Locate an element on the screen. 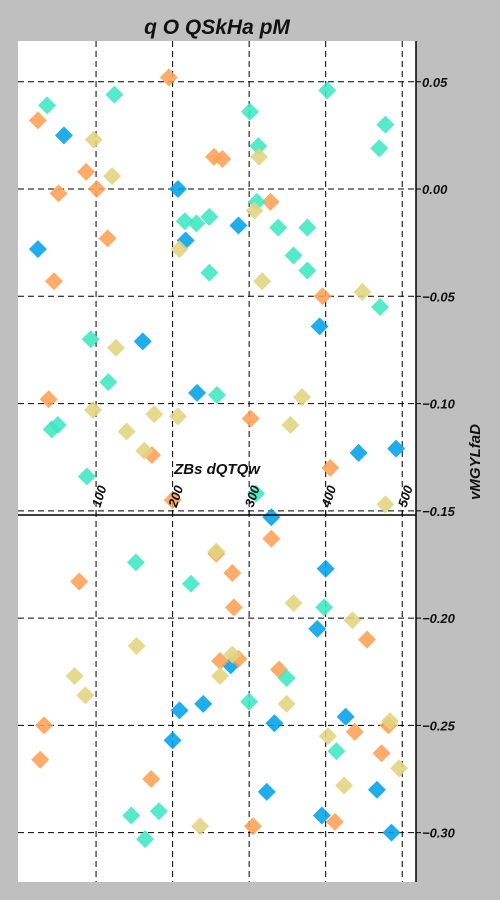 This screenshot has width=500, height=900. x-tick-labels: 100 200 300 400 500 is located at coordinates (252, 496).